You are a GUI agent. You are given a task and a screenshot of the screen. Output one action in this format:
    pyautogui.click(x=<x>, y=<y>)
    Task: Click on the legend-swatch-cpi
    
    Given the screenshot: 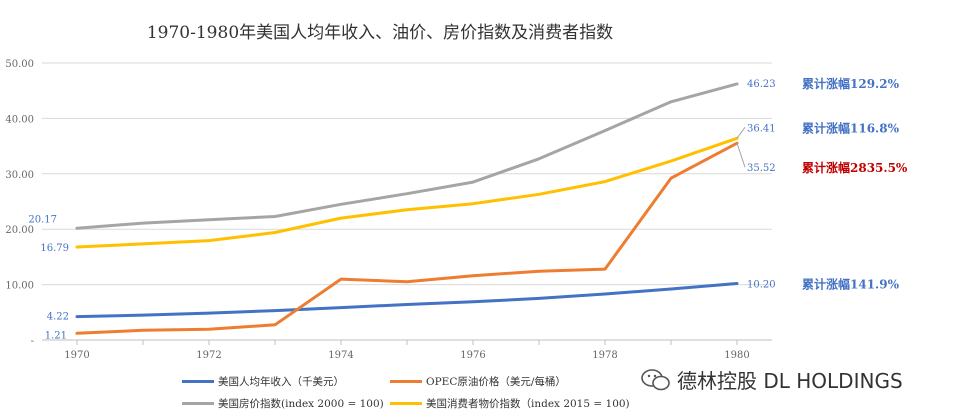 What is the action you would take?
    pyautogui.click(x=406, y=403)
    